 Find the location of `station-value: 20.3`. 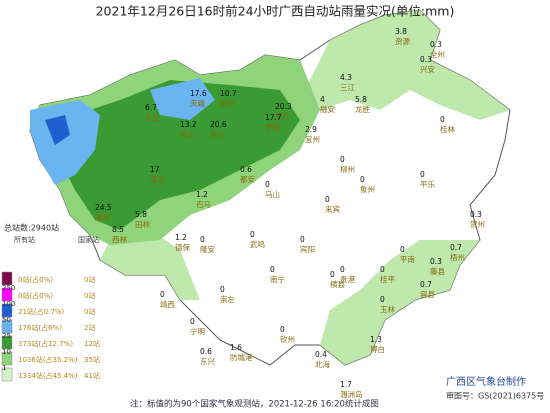

station-value: 20.3 is located at coordinates (283, 106).